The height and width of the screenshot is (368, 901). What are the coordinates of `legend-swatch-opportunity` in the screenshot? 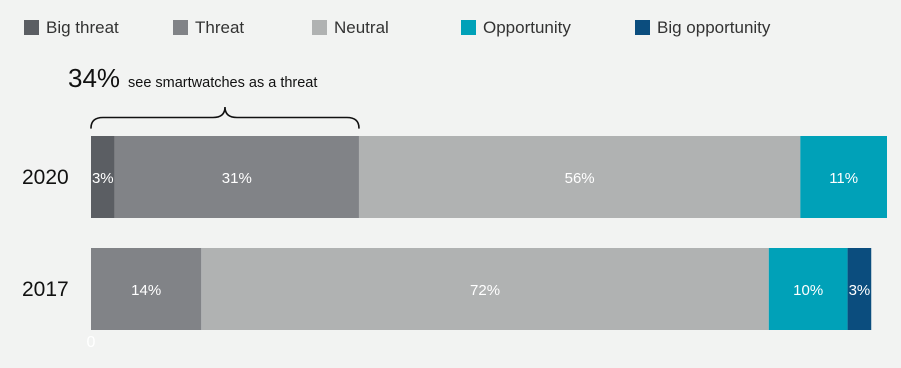 It's located at (468, 27).